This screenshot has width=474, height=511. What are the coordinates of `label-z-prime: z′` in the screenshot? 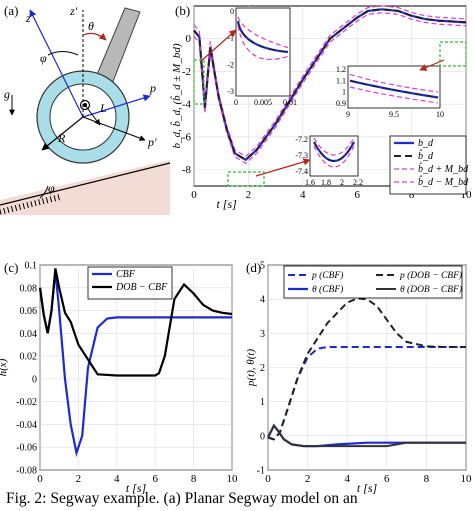 It's located at (73, 11).